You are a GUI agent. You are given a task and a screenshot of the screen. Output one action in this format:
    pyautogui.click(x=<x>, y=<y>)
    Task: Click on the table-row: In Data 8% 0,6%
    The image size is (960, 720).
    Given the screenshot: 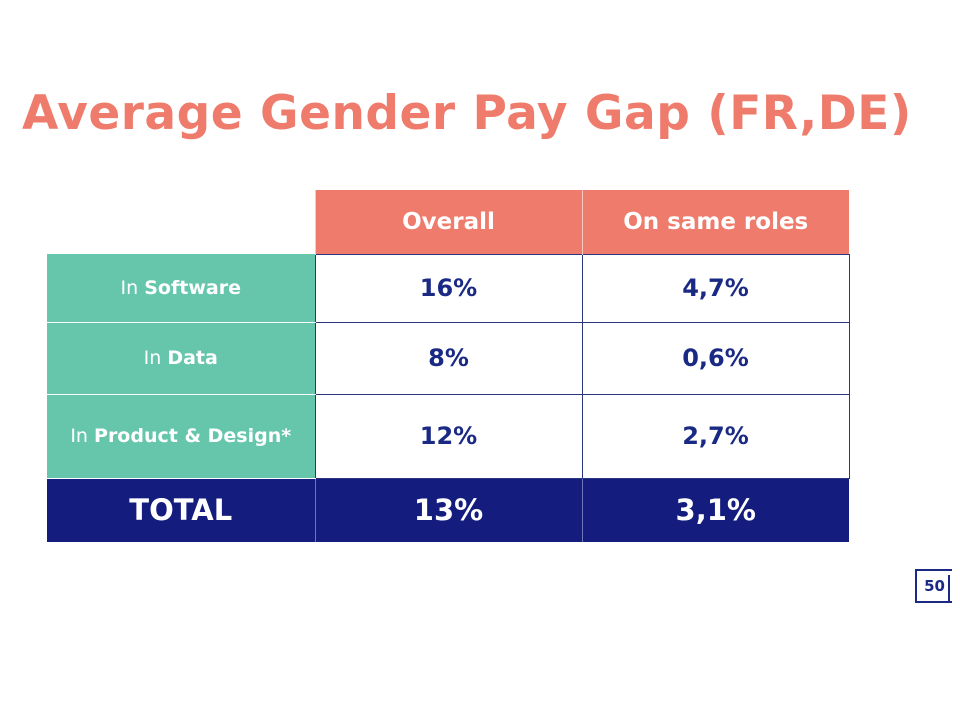 What is the action you would take?
    pyautogui.click(x=448, y=358)
    